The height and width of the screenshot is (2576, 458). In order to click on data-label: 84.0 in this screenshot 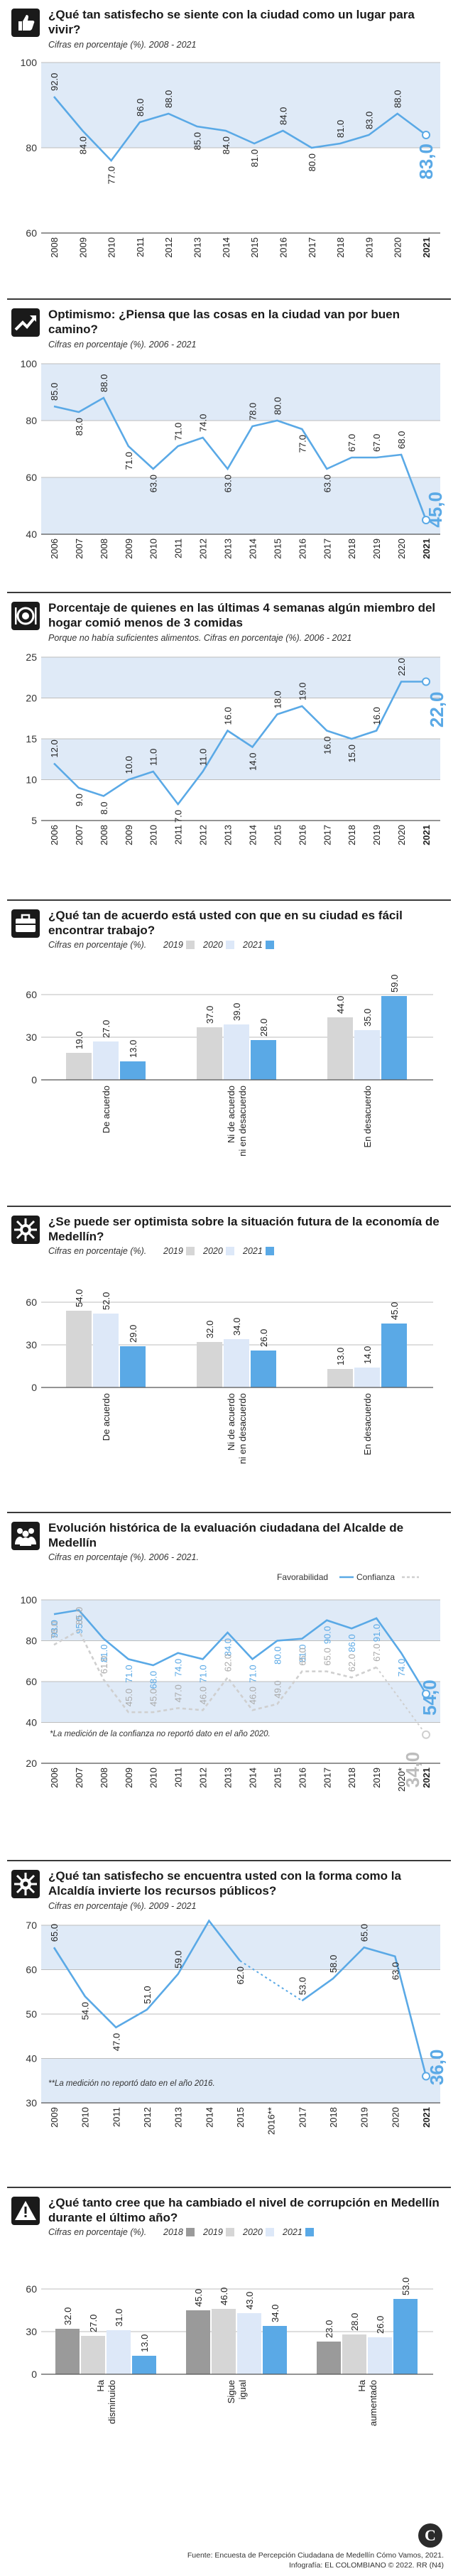, I will do `click(82, 145)`.